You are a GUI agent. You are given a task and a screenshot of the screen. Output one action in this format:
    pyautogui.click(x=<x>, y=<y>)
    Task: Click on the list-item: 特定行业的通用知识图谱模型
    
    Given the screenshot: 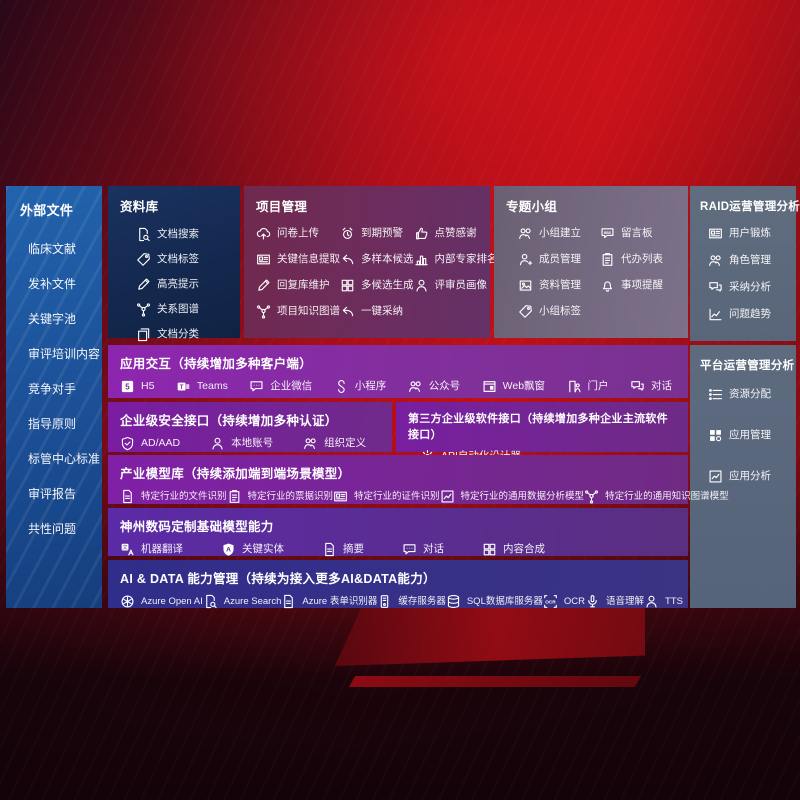 What is the action you would take?
    pyautogui.click(x=656, y=496)
    